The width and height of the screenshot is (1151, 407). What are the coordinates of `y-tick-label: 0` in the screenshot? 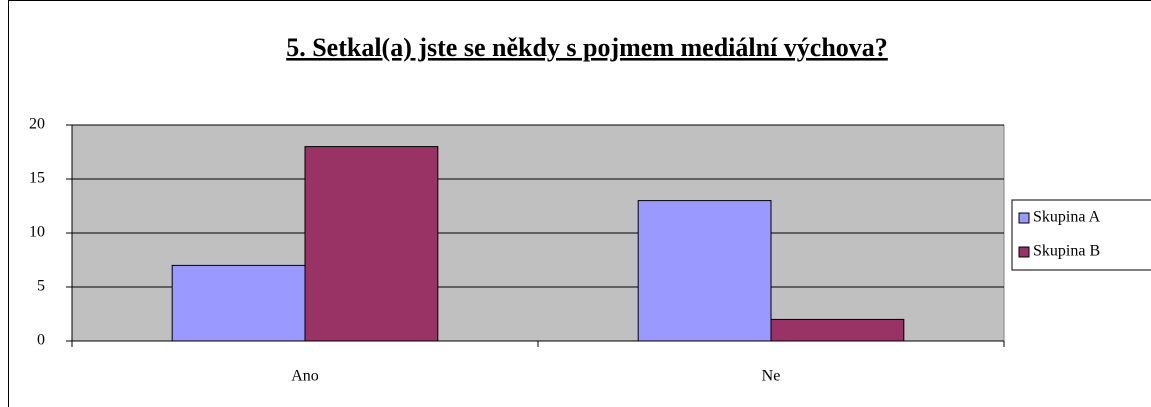 It's located at (41, 340).